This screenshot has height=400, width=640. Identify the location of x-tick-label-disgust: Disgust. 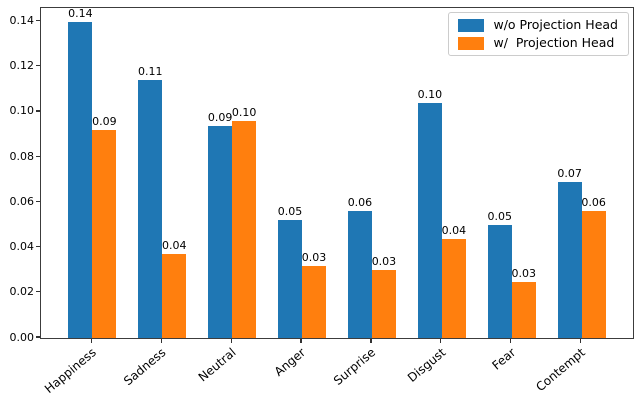
(426, 365).